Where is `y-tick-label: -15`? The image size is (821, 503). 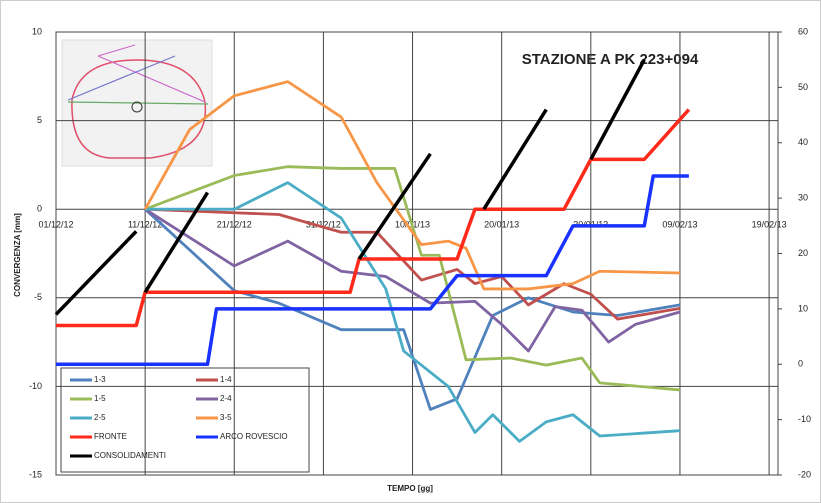 y-tick-label: -15 is located at coordinates (35, 474).